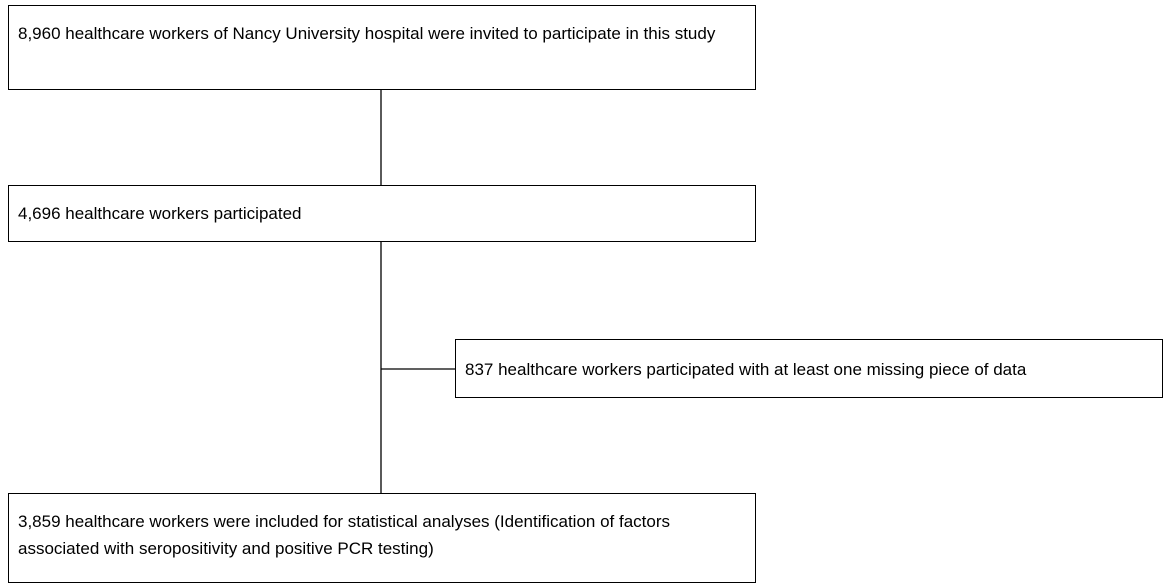 Image resolution: width=1165 pixels, height=583 pixels. I want to click on node: 4,696 healthcare workers participated, so click(382, 213).